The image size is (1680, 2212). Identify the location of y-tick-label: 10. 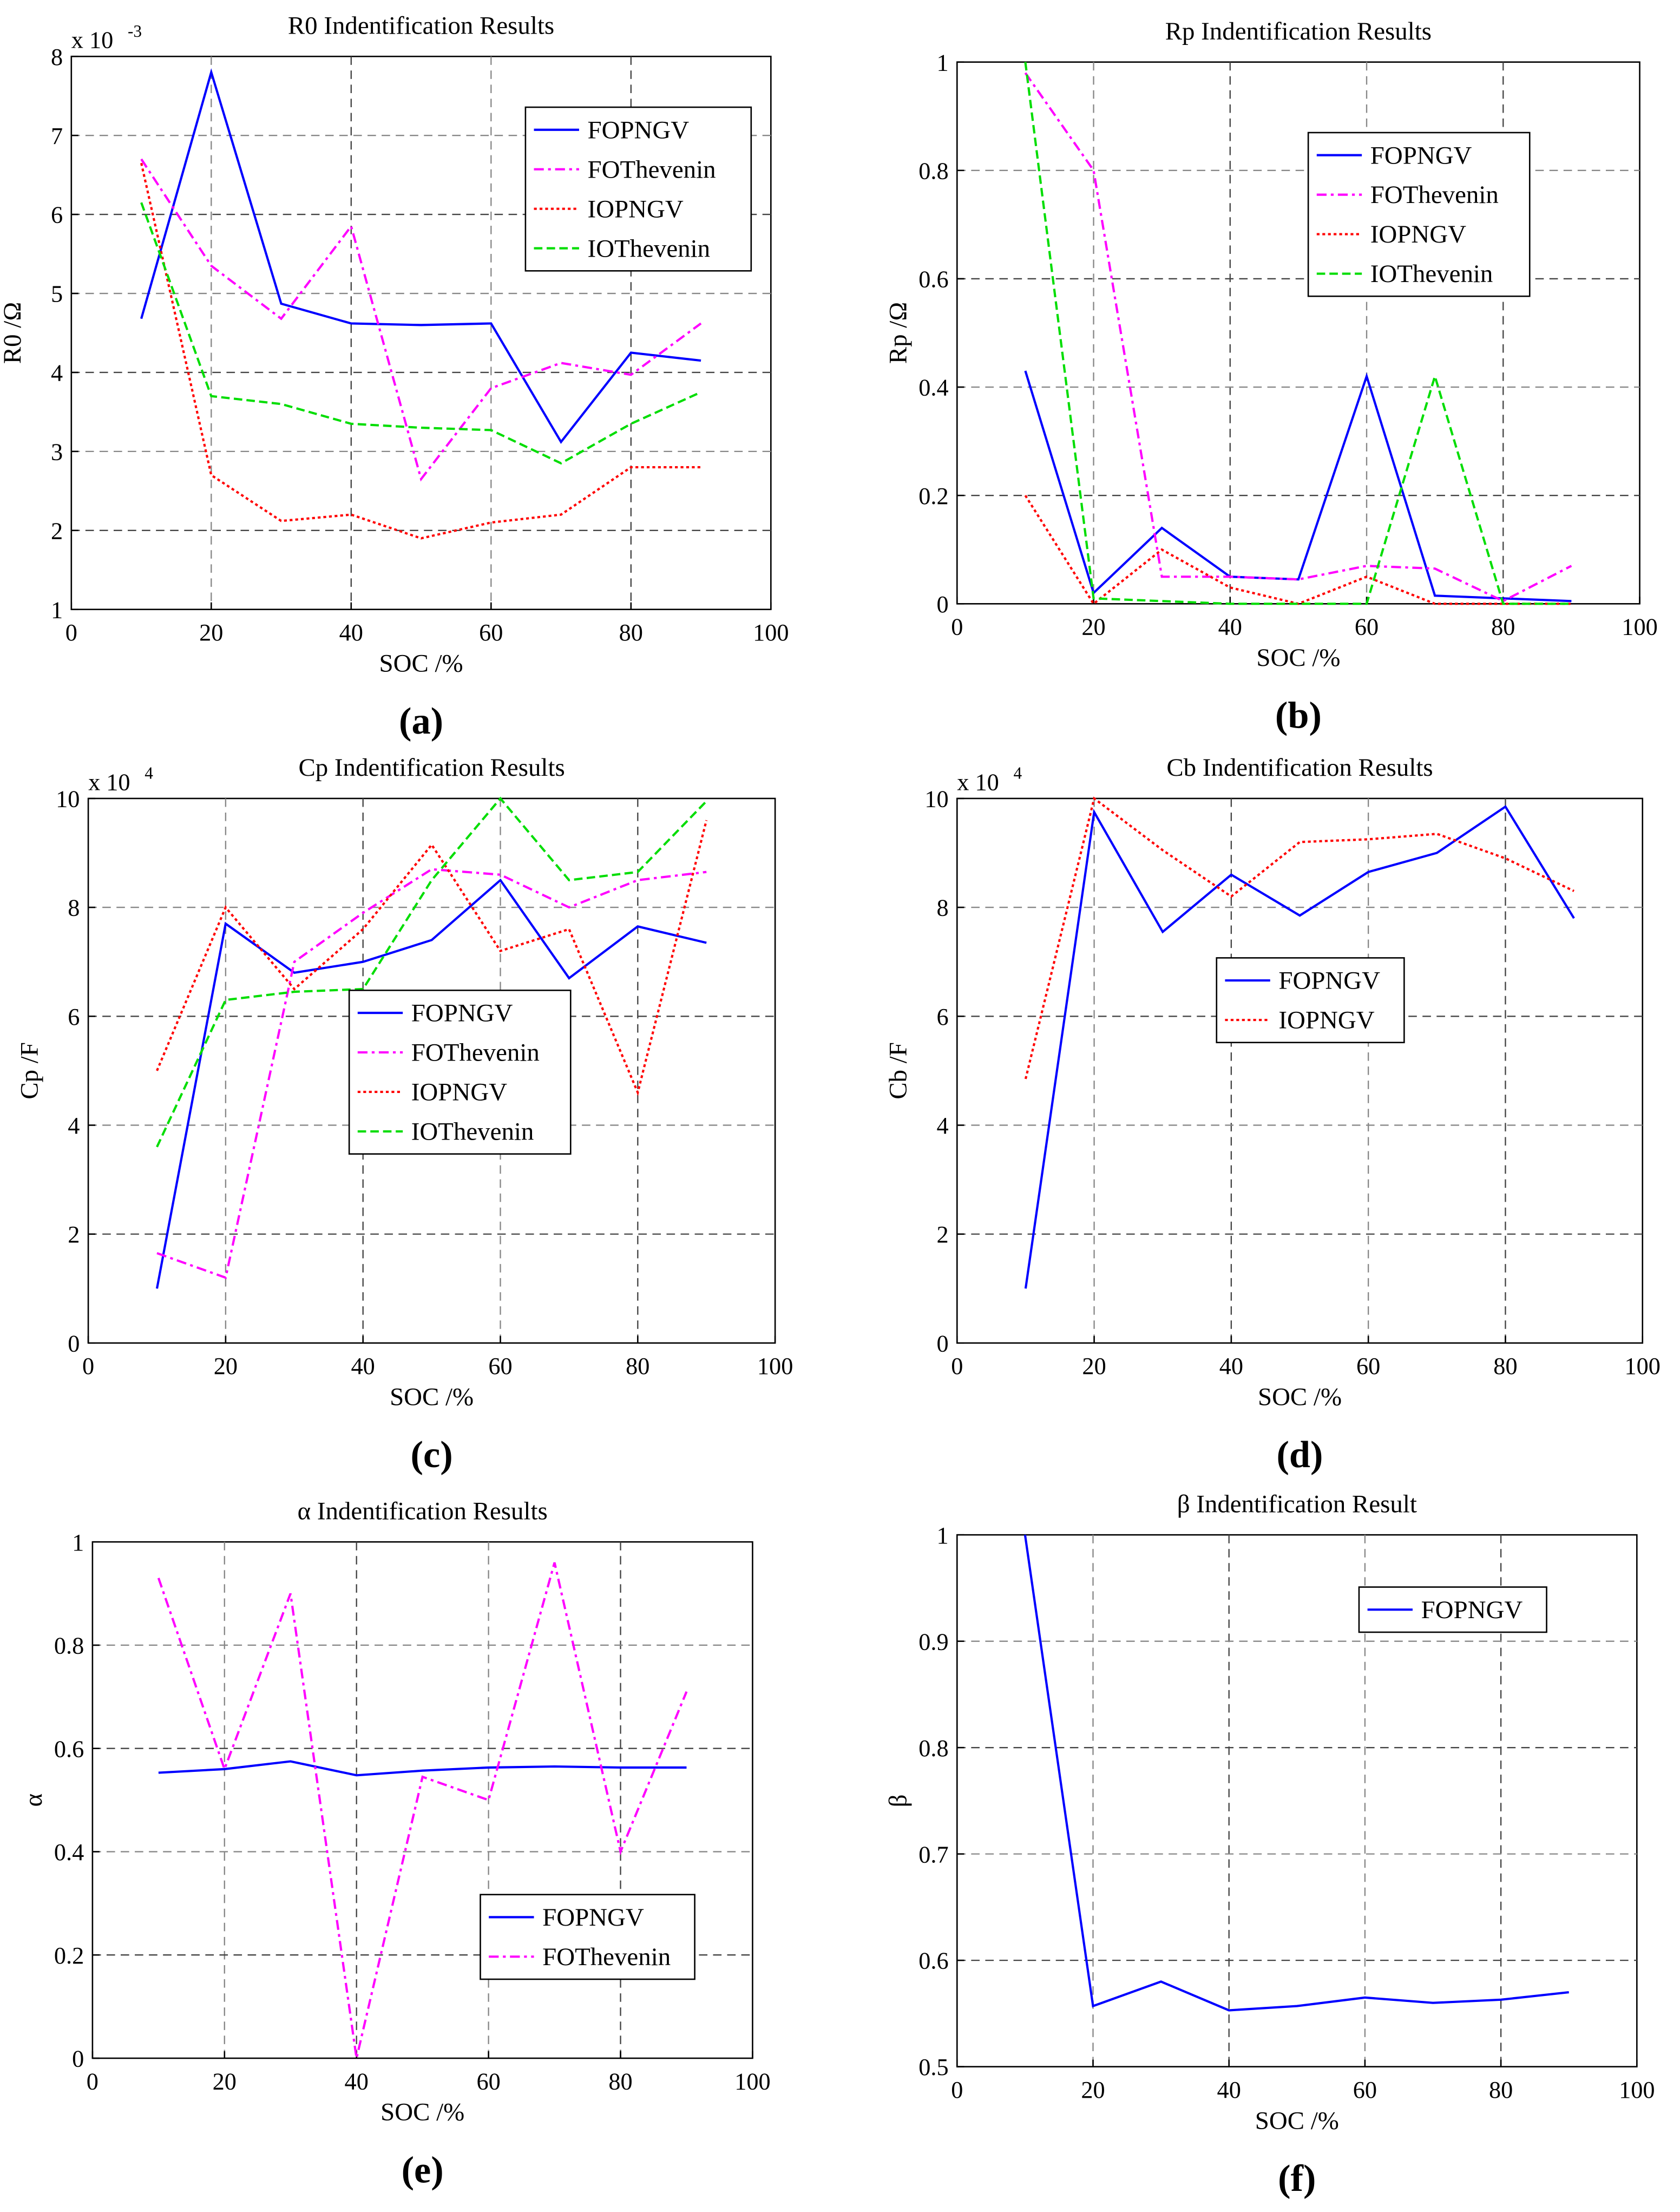
(936, 799).